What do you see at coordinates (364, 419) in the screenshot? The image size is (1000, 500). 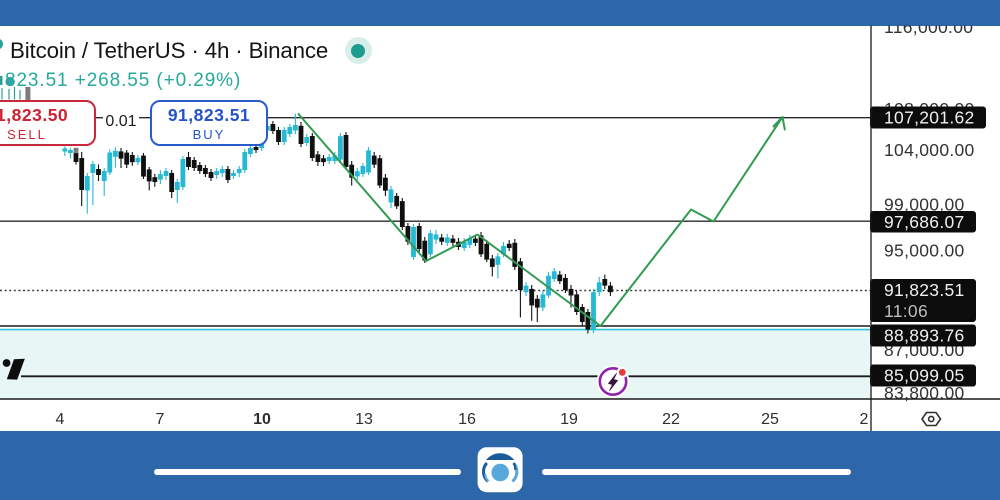 I see `svg-text: 13` at bounding box center [364, 419].